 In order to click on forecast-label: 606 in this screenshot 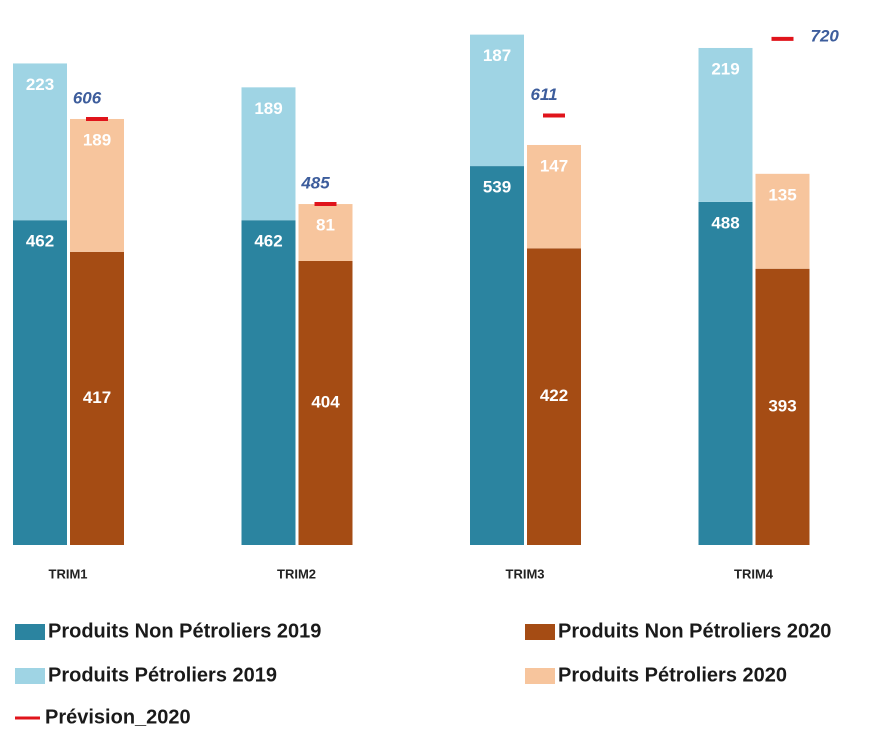, I will do `click(87, 97)`.